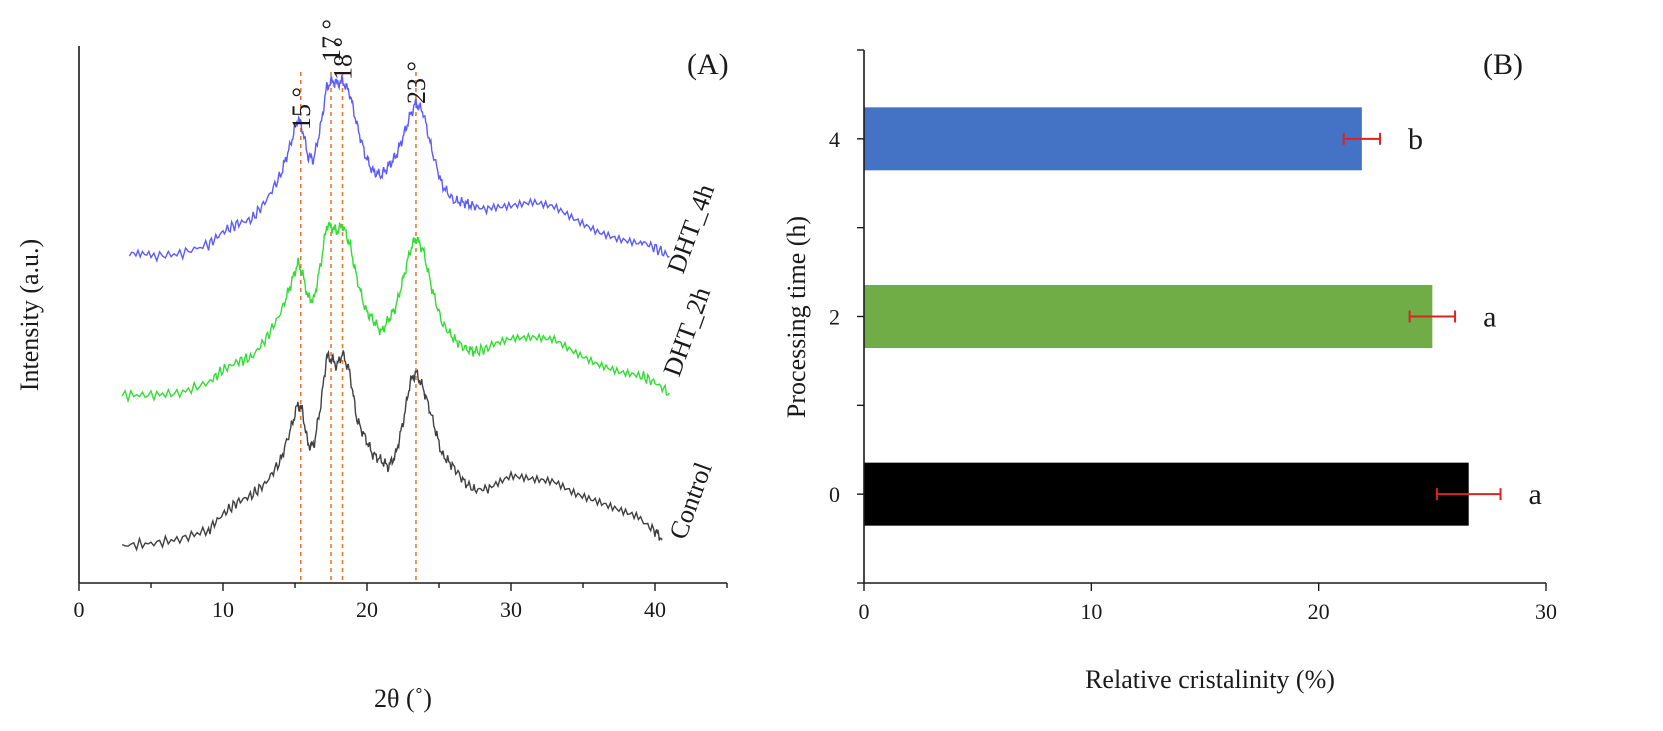 The image size is (1663, 731). I want to click on peak-label: 18 °, so click(343, 58).